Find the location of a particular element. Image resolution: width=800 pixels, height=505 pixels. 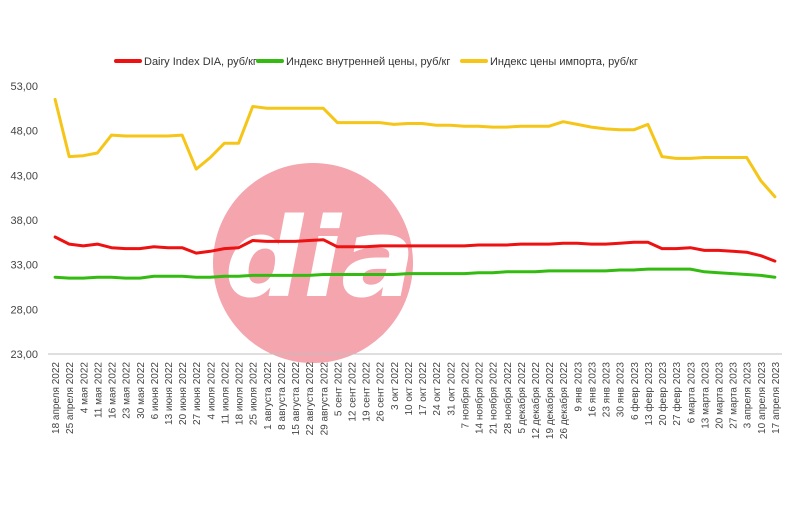

x-tick-label: 20 июня 2022 is located at coordinates (183, 393).